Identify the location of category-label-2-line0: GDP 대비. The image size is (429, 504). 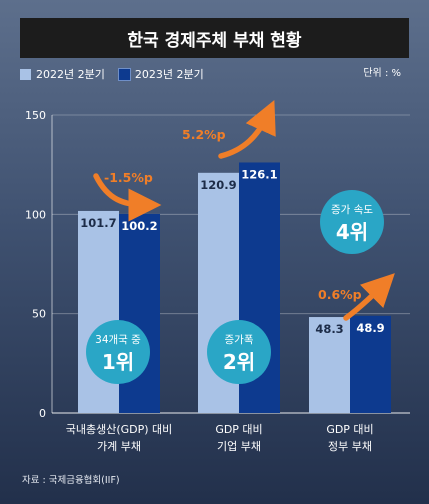
(349, 429).